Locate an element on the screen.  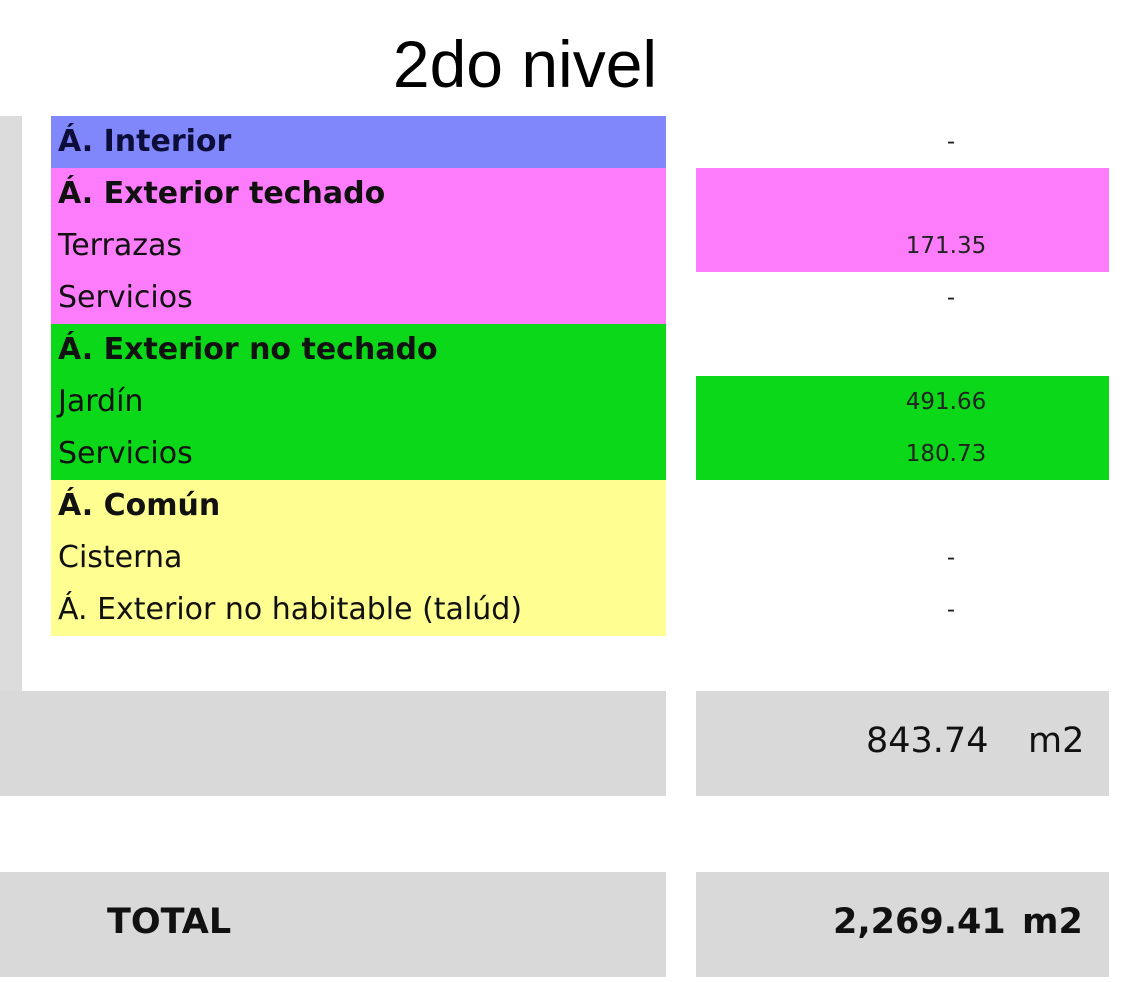
subtotal-value: 843.74 is located at coordinates (927, 741).